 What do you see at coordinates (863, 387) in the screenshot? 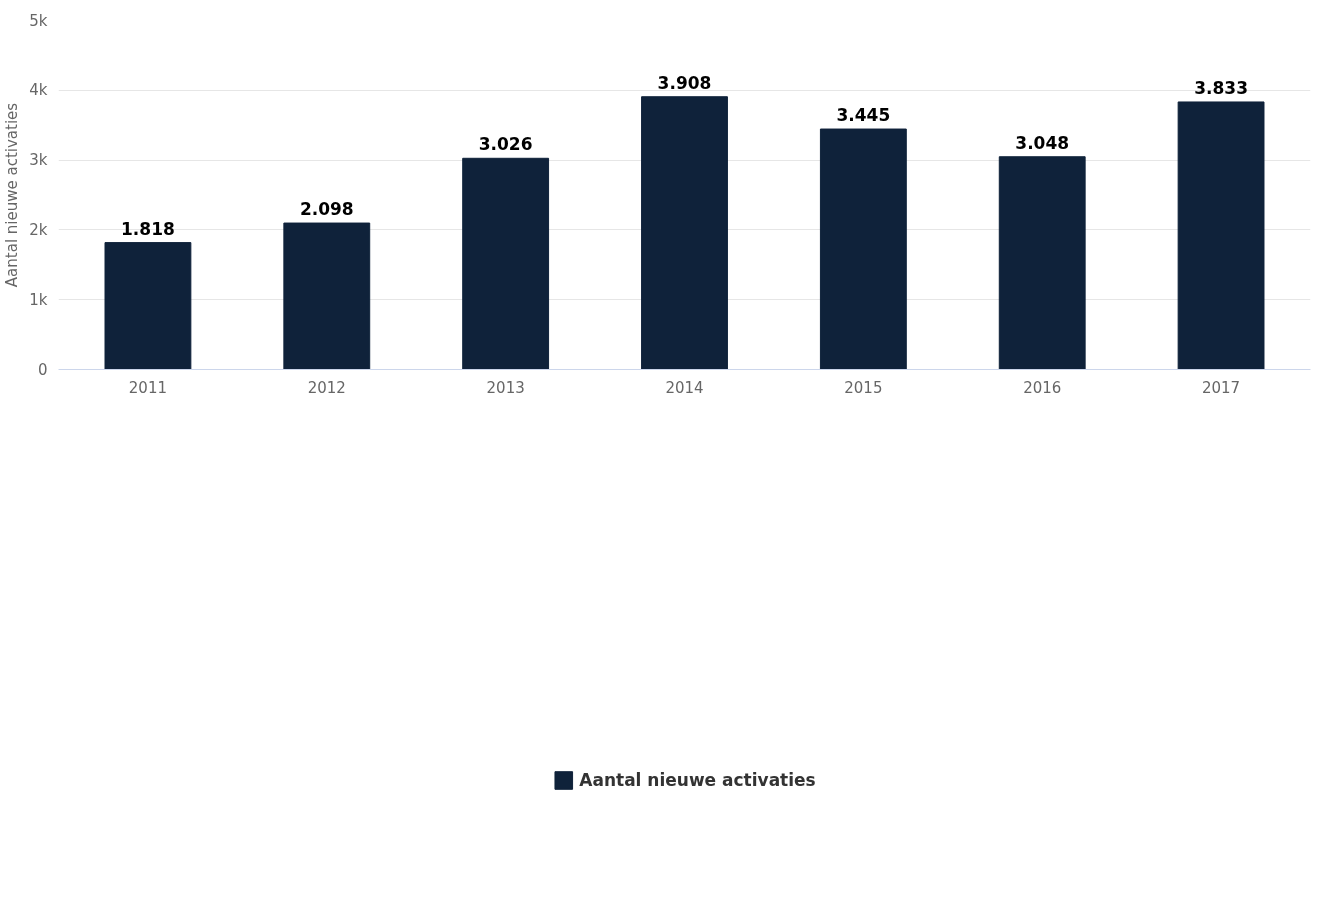
I see `x-tick-label: 2015` at bounding box center [863, 387].